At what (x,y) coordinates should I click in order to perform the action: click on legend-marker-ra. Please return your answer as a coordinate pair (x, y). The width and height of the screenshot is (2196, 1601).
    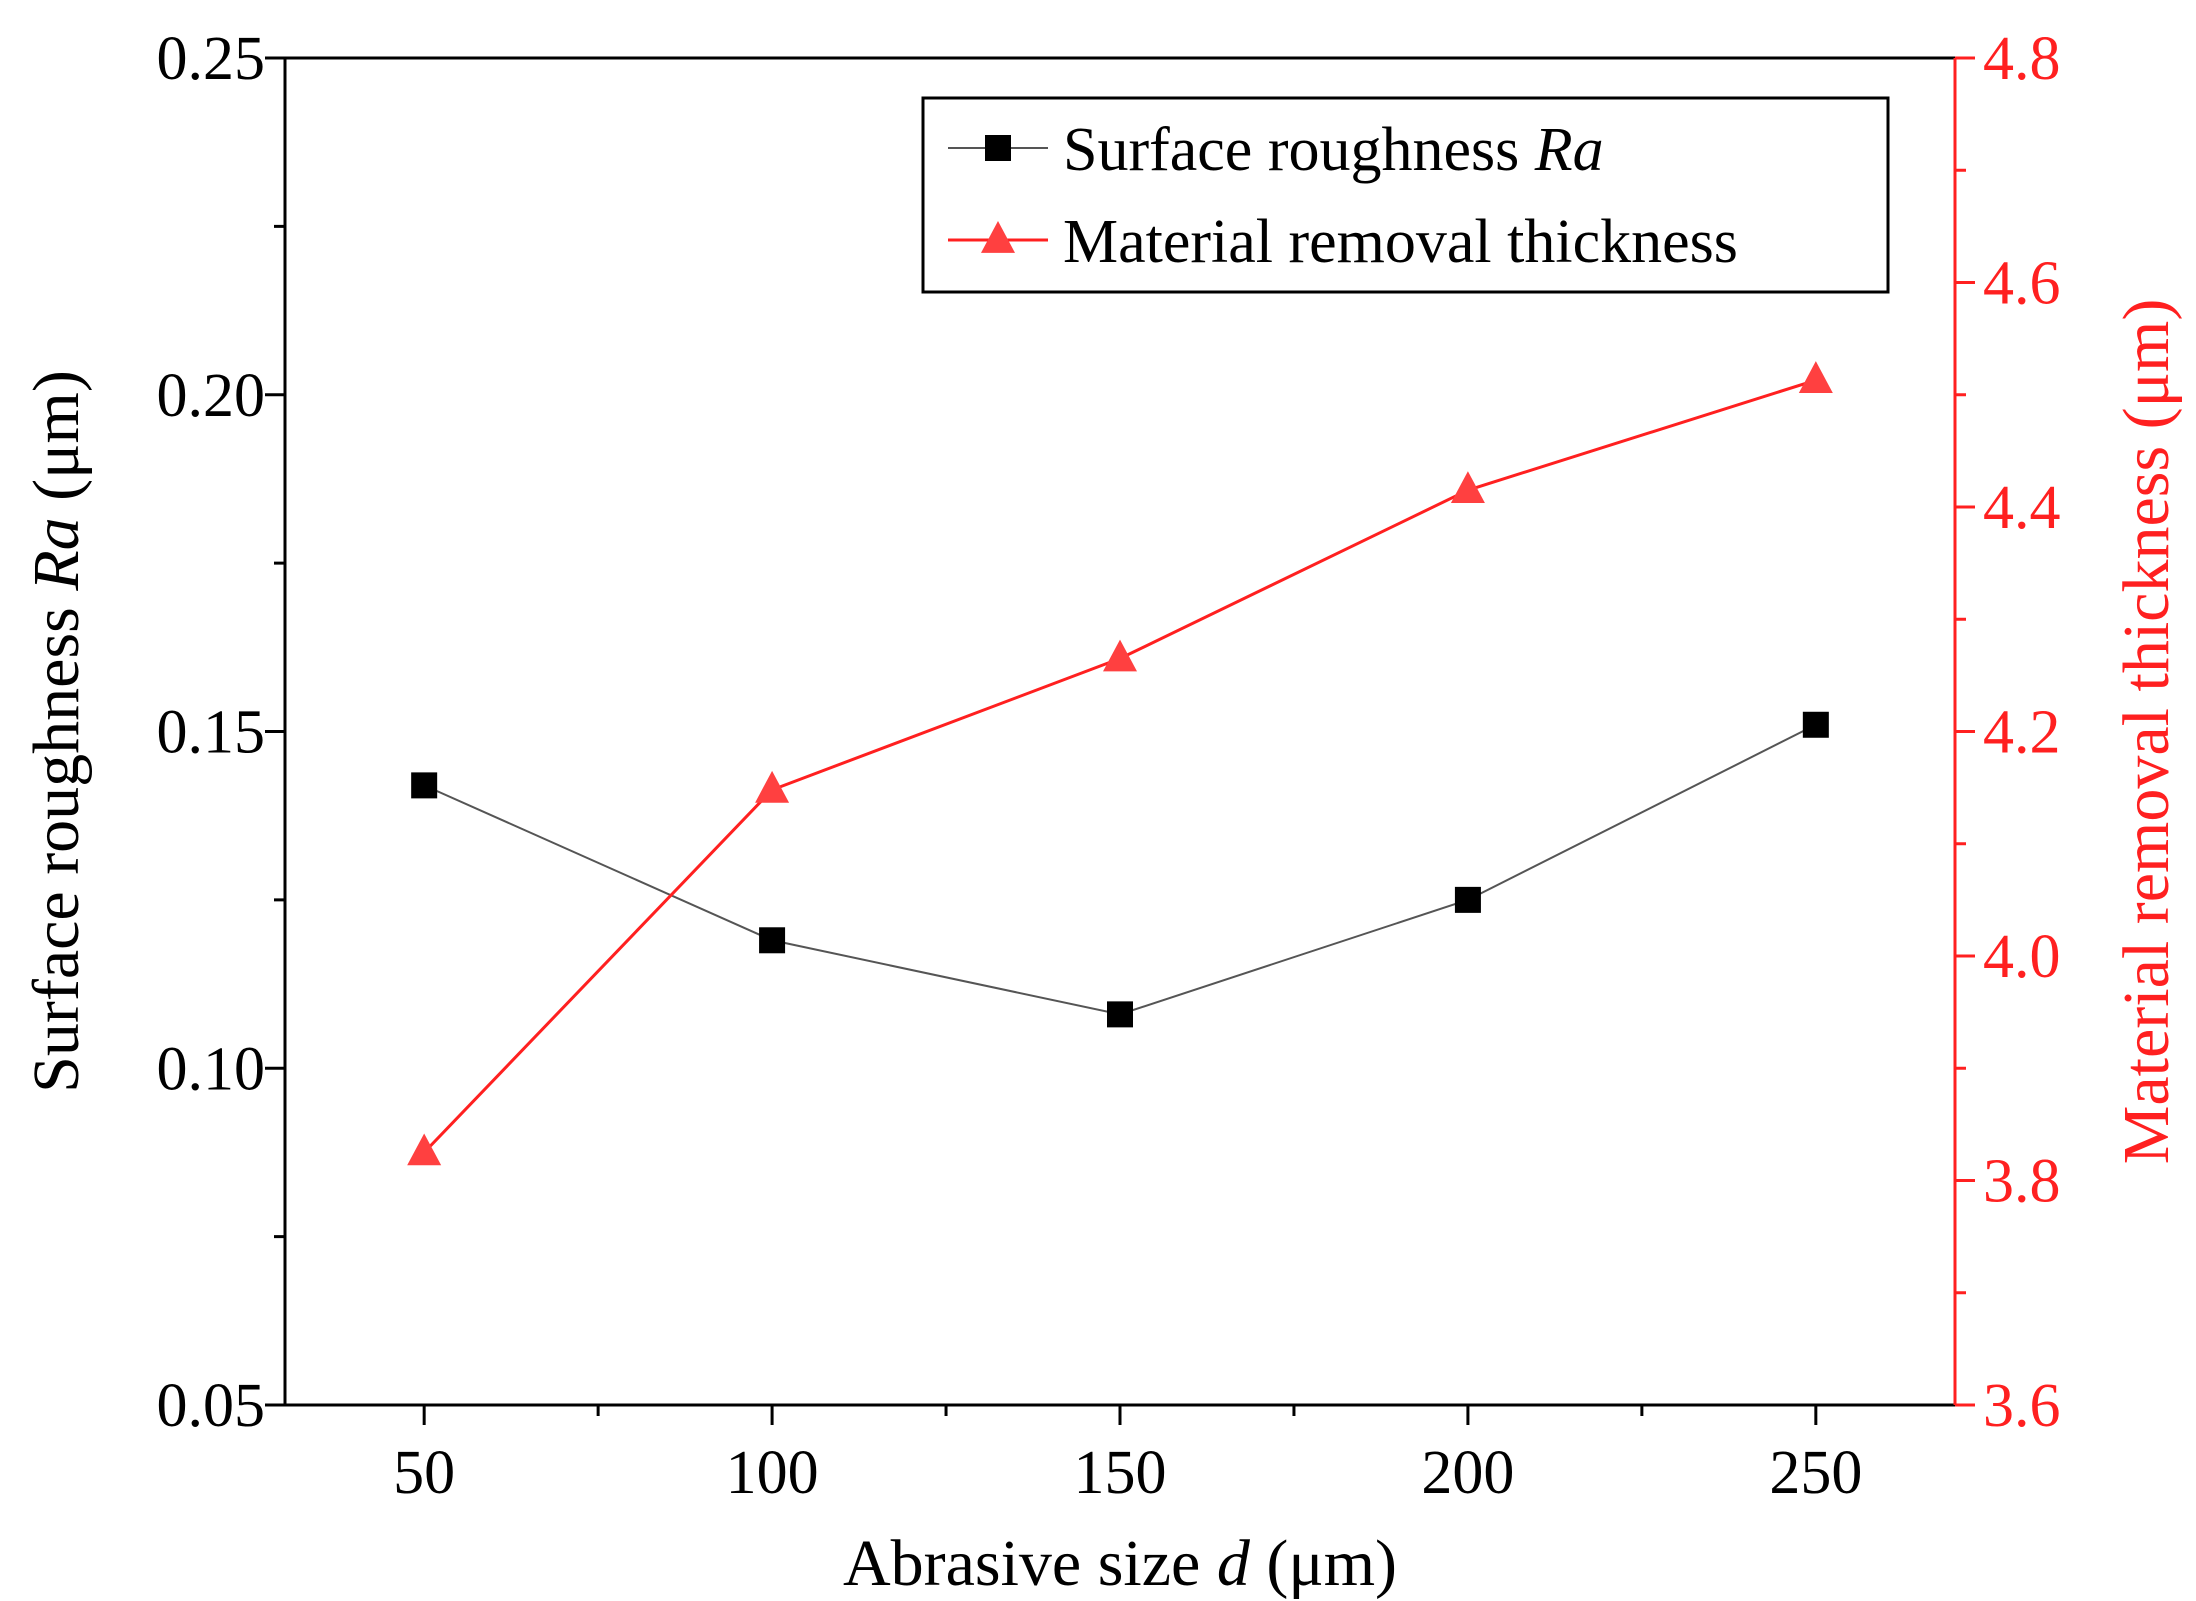
    Looking at the image, I should click on (998, 148).